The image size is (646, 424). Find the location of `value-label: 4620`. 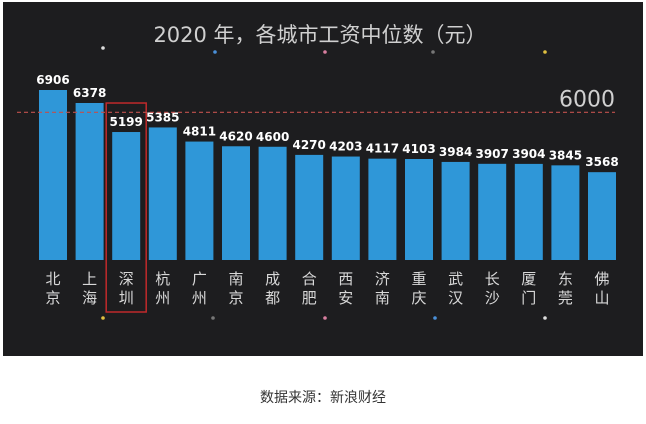

value-label: 4620 is located at coordinates (235, 136).